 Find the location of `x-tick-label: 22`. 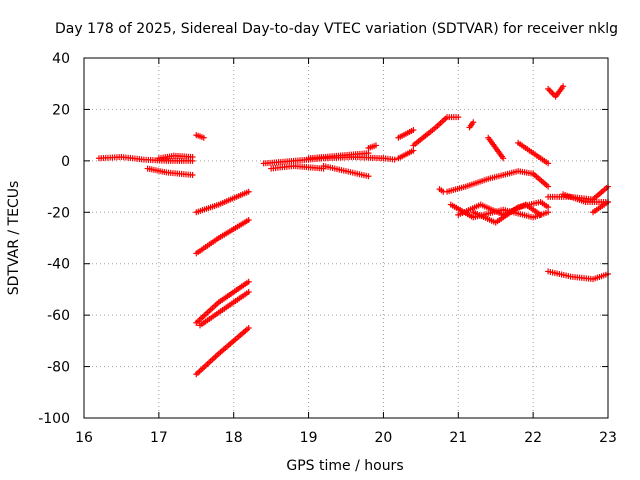

x-tick-label: 22 is located at coordinates (533, 438).